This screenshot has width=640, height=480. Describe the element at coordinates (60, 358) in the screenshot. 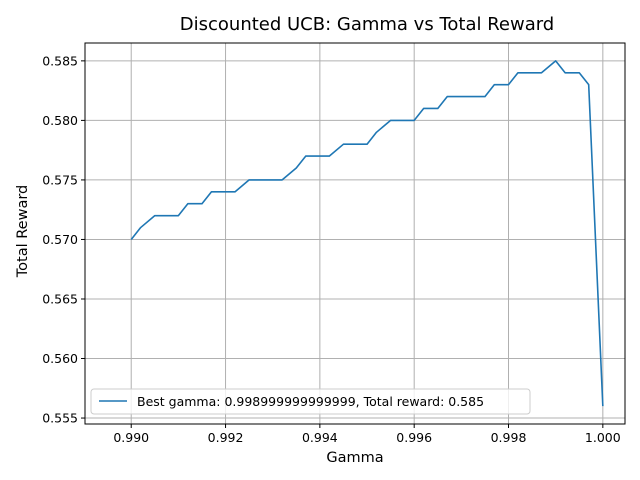

I see `y-tick-label: 0.560` at that location.